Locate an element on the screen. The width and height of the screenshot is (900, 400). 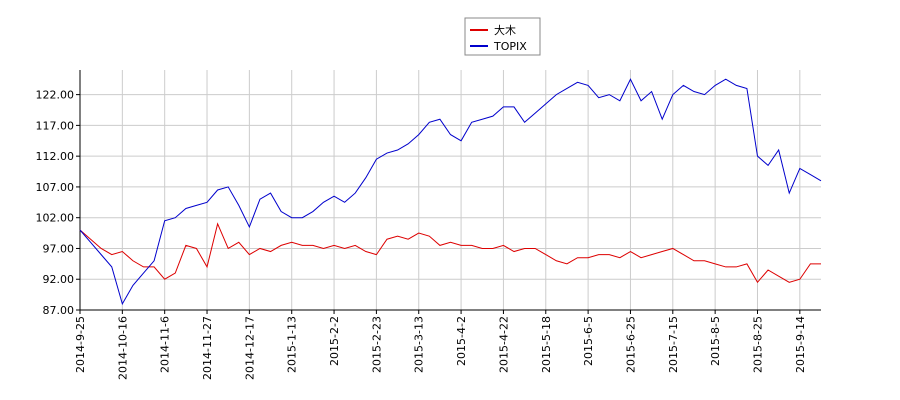
legend-label: TOPIX is located at coordinates (510, 46).